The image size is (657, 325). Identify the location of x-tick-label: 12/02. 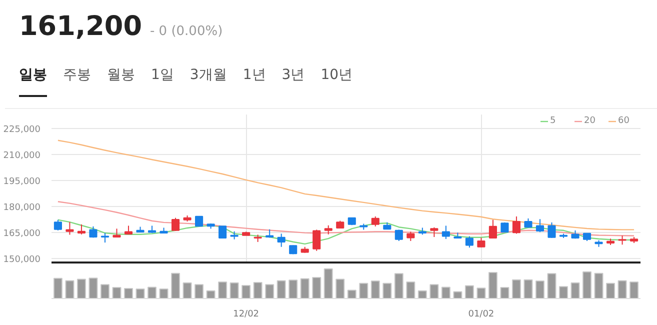
(246, 315).